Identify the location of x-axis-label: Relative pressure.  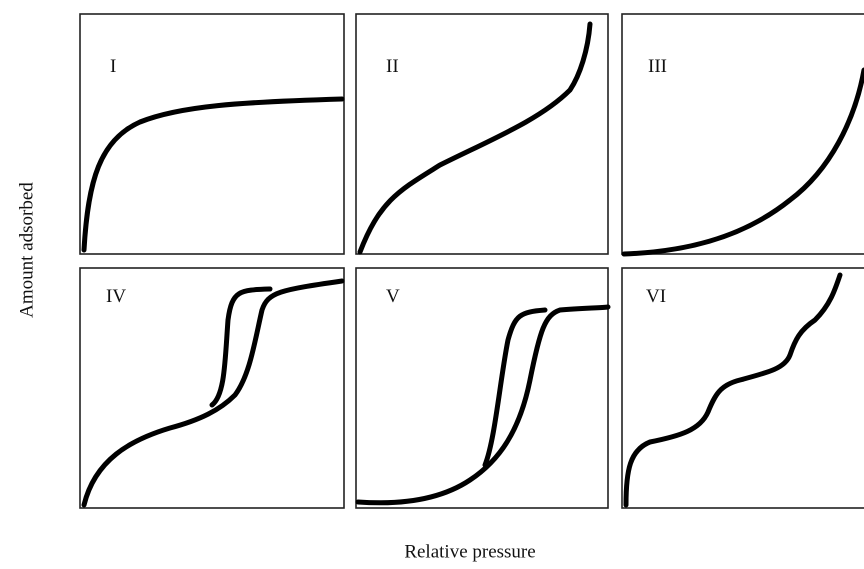
(469, 551).